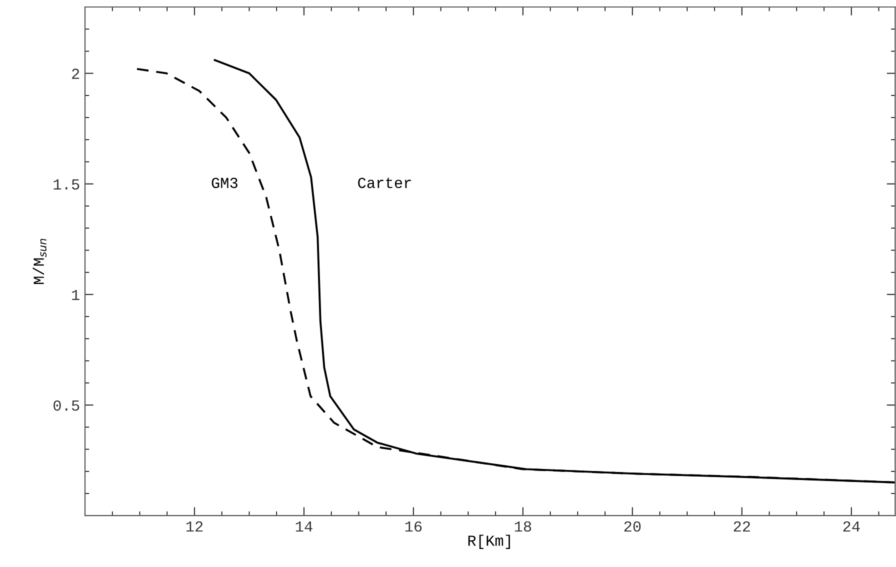  What do you see at coordinates (413, 526) in the screenshot?
I see `x-tick-label: 16` at bounding box center [413, 526].